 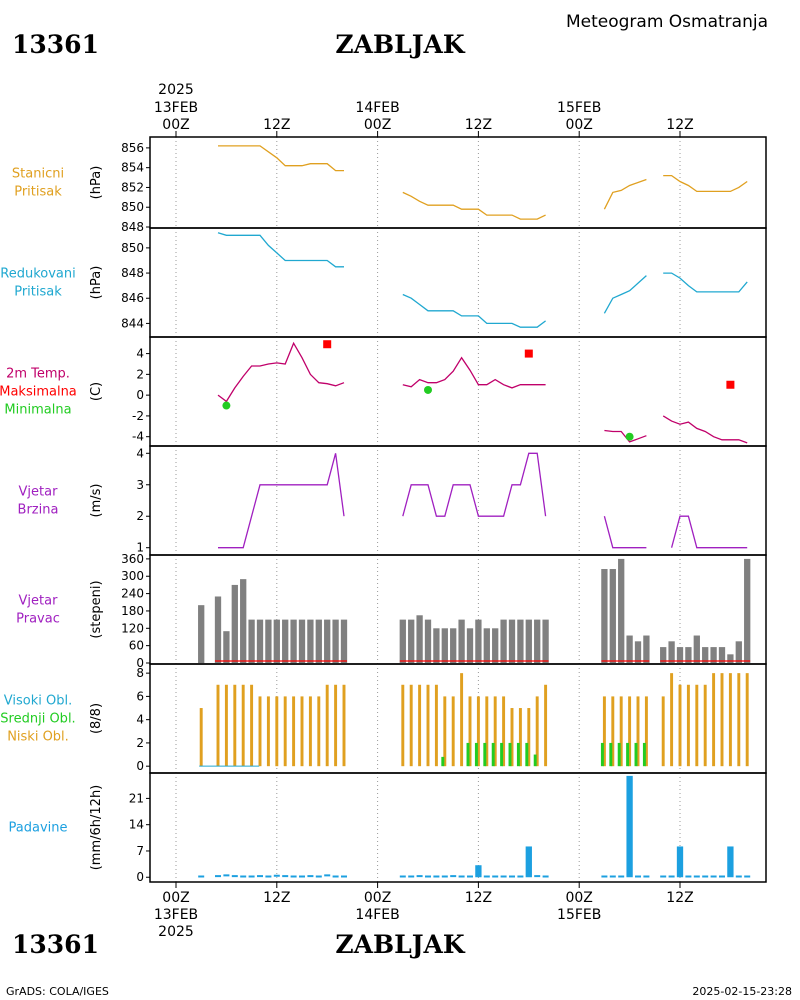 I want to click on panel-label: Maksimalna, so click(x=38, y=392).